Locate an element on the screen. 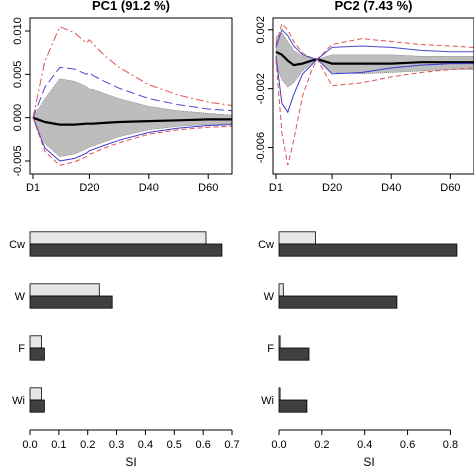 The image size is (474, 474). x-tick-label: 0.8 is located at coordinates (450, 445).